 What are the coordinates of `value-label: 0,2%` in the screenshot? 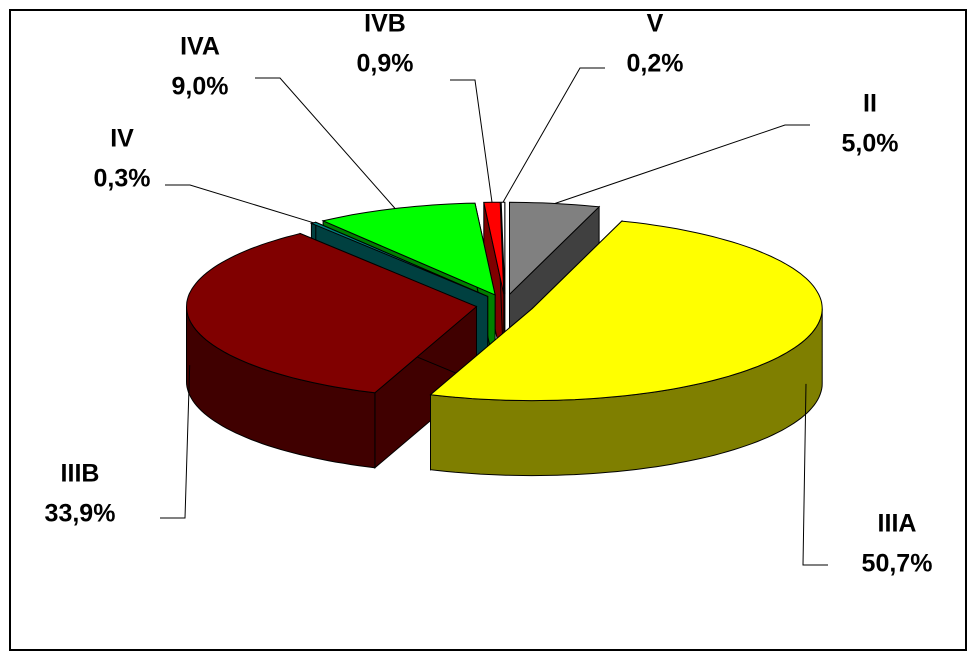 It's located at (655, 64).